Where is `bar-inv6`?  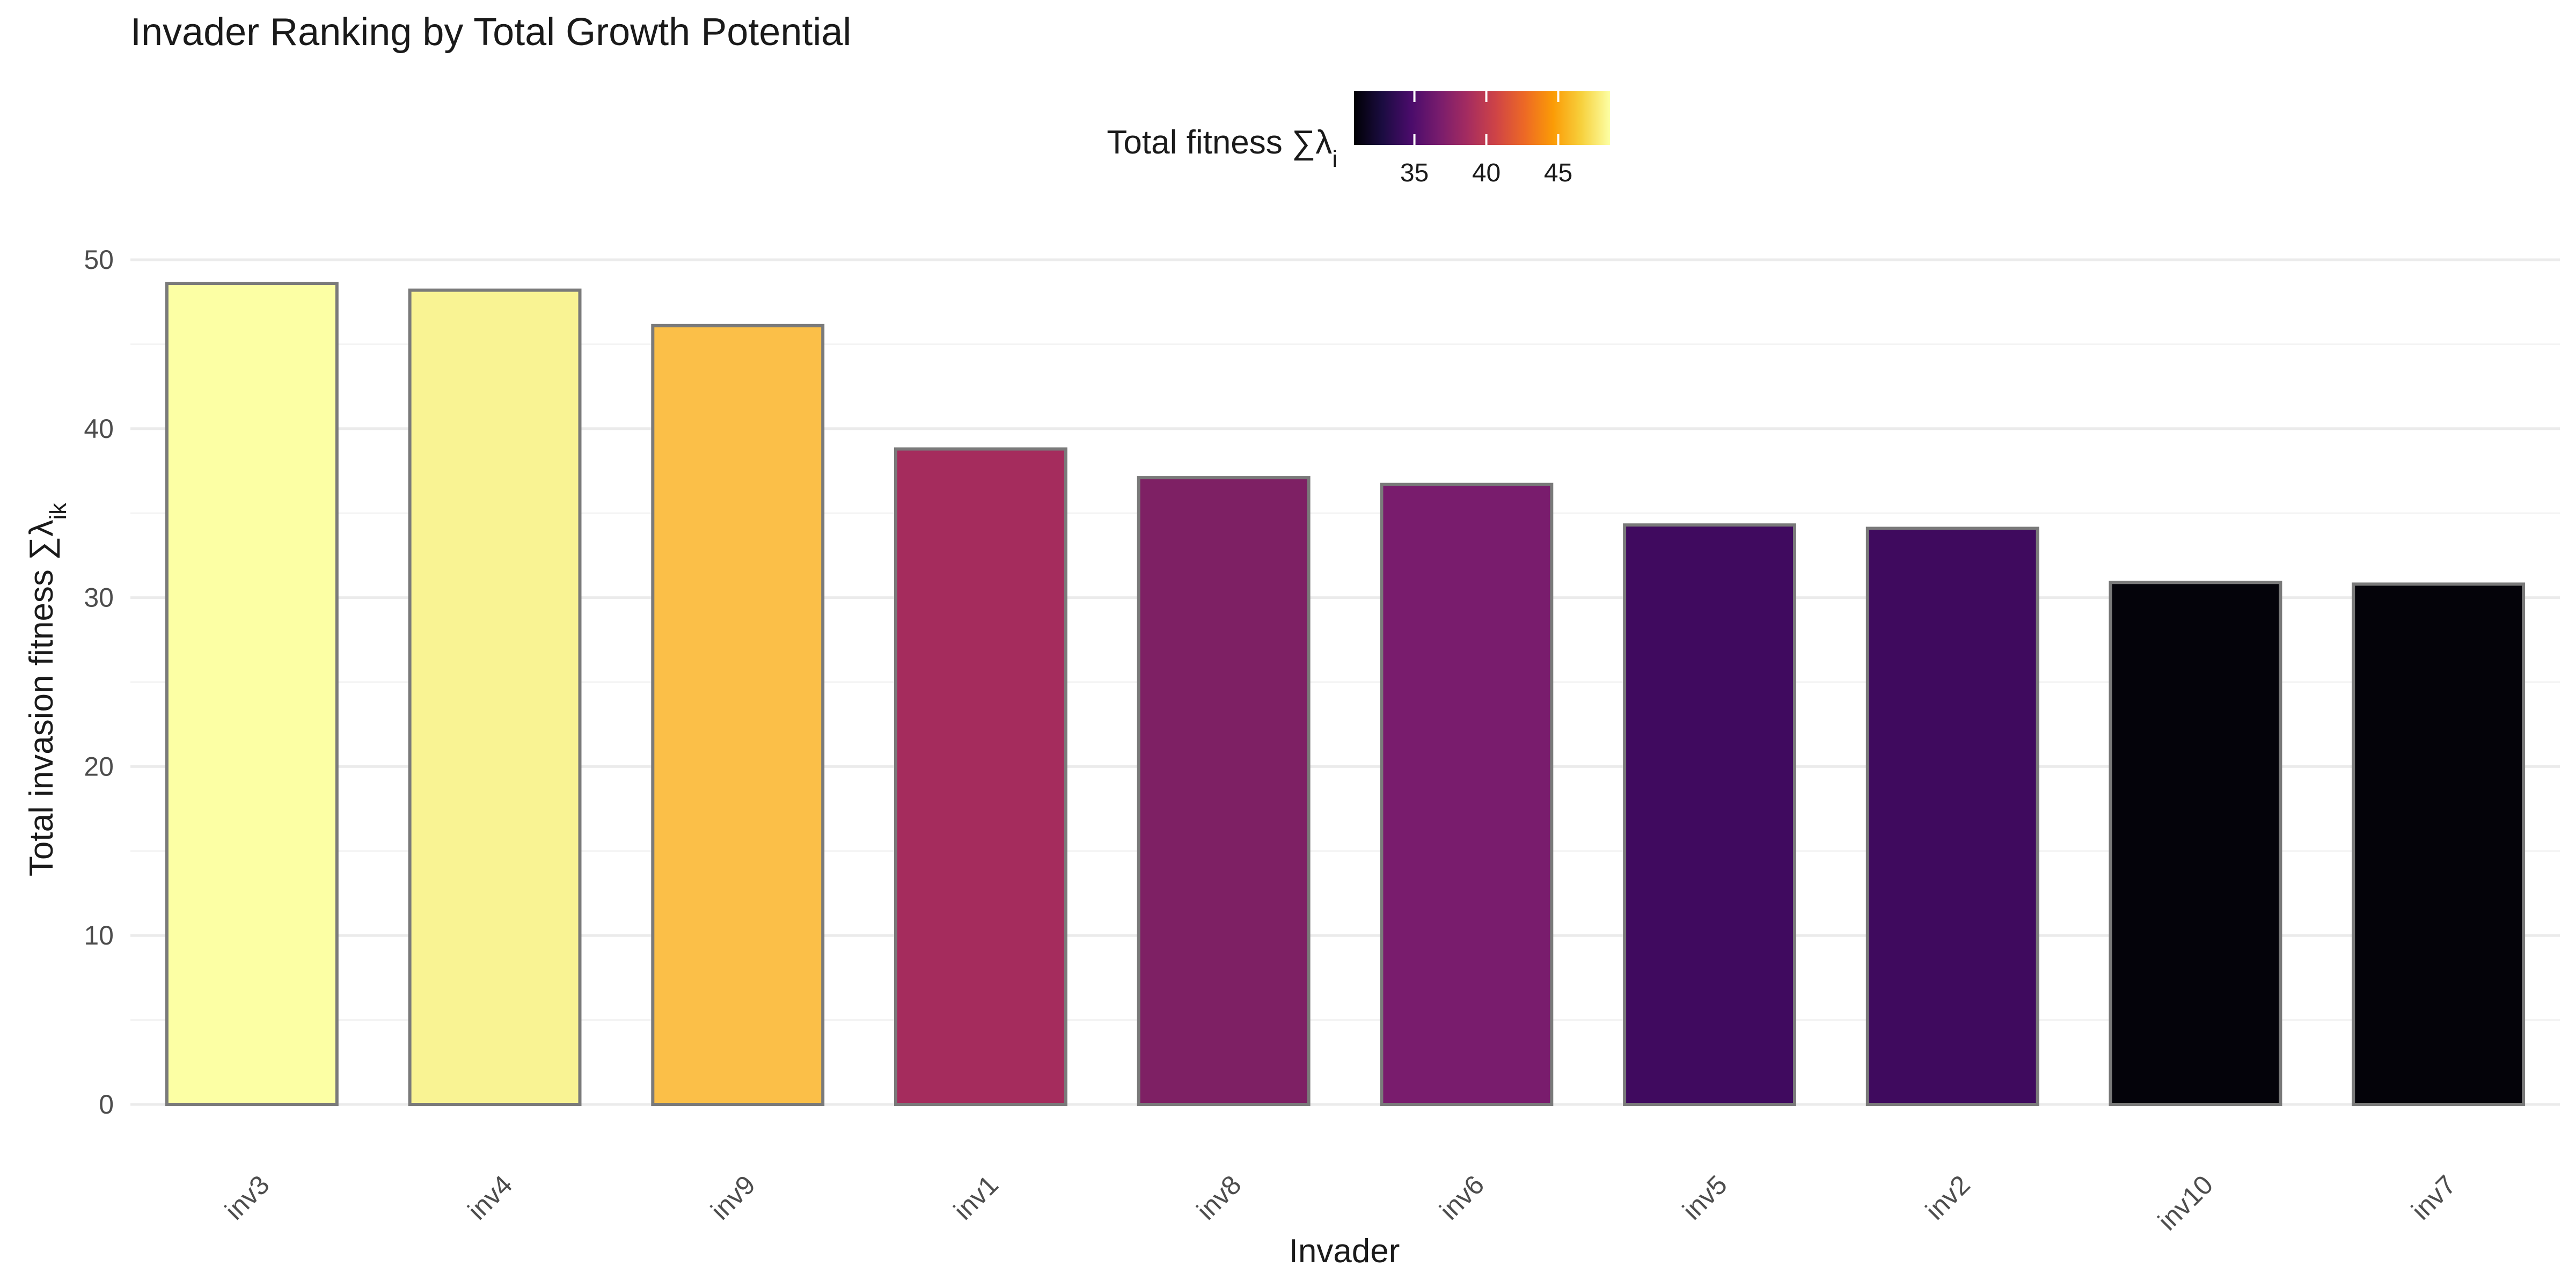 bar-inv6 is located at coordinates (1467, 794).